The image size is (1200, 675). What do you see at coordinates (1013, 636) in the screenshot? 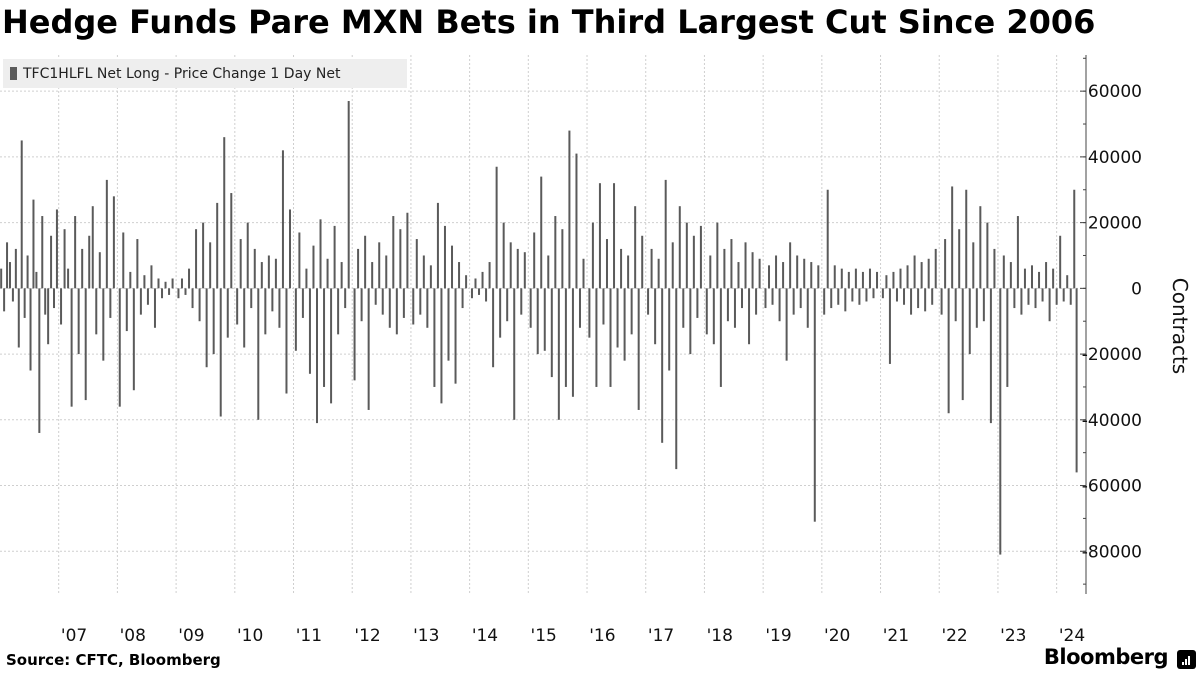
I see `x-tick-label: '23` at bounding box center [1013, 636].